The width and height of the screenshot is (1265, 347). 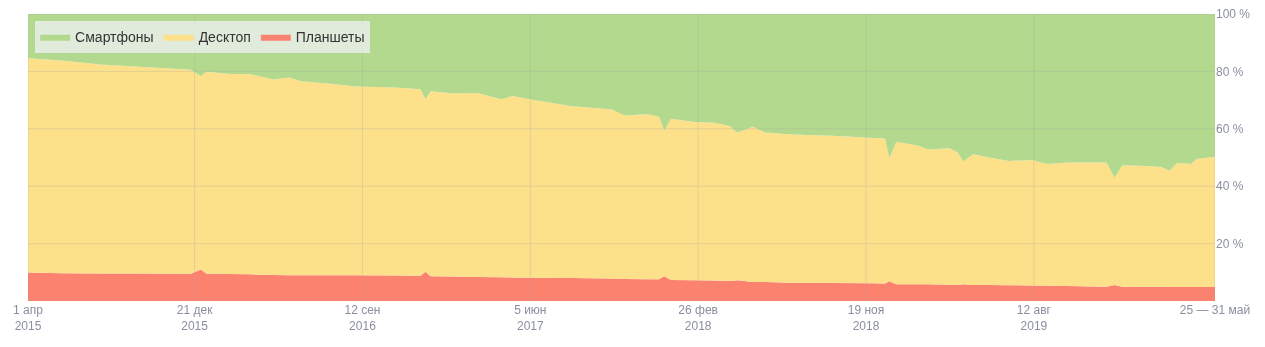 What do you see at coordinates (1215, 310) in the screenshot?
I see `x-tick-label: 25 — 31 май` at bounding box center [1215, 310].